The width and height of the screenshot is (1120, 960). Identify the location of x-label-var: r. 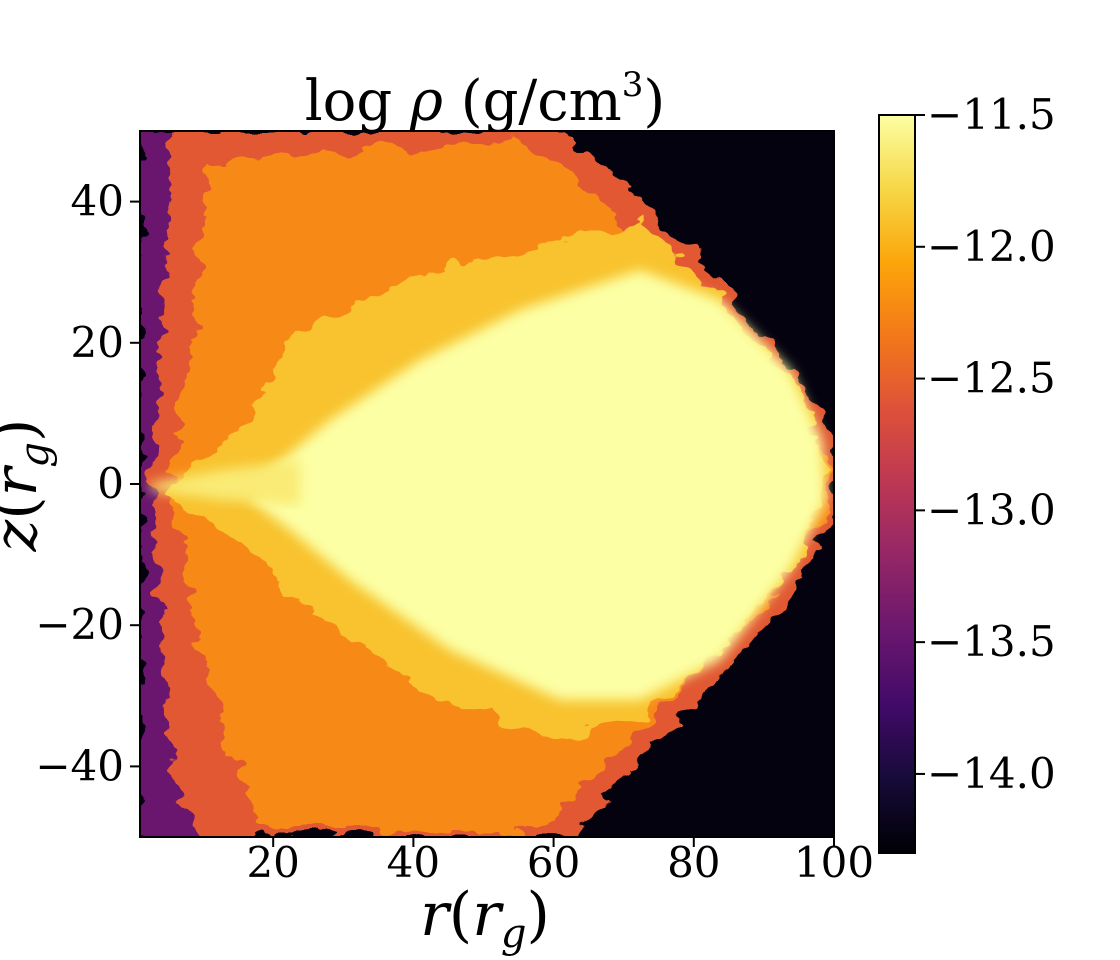
(436, 915).